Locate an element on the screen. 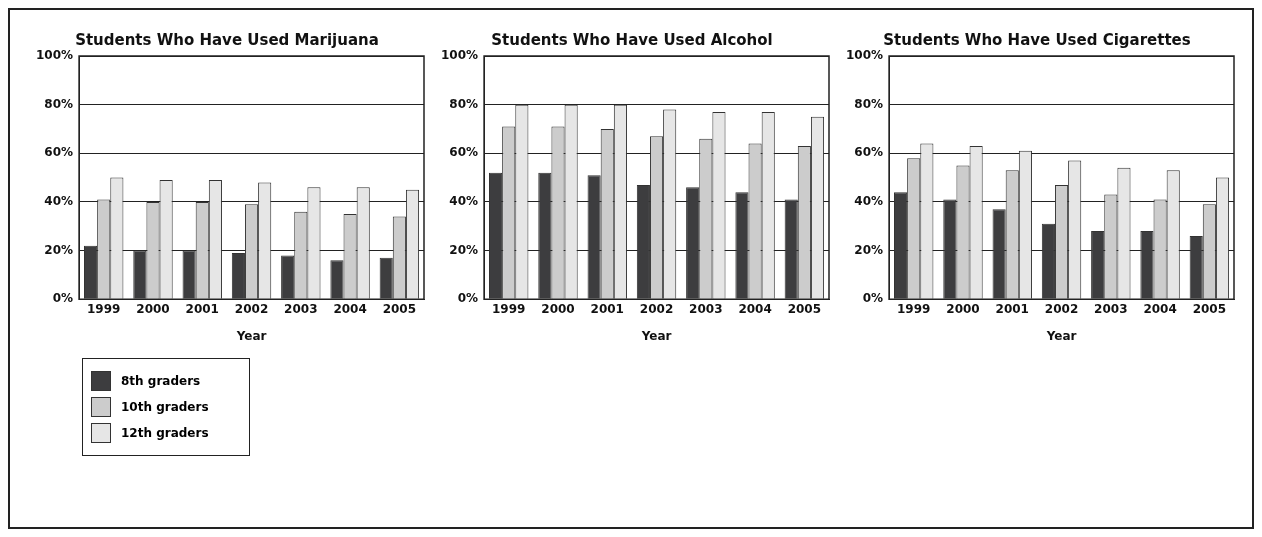  legend-label: 8th graders is located at coordinates (161, 381).